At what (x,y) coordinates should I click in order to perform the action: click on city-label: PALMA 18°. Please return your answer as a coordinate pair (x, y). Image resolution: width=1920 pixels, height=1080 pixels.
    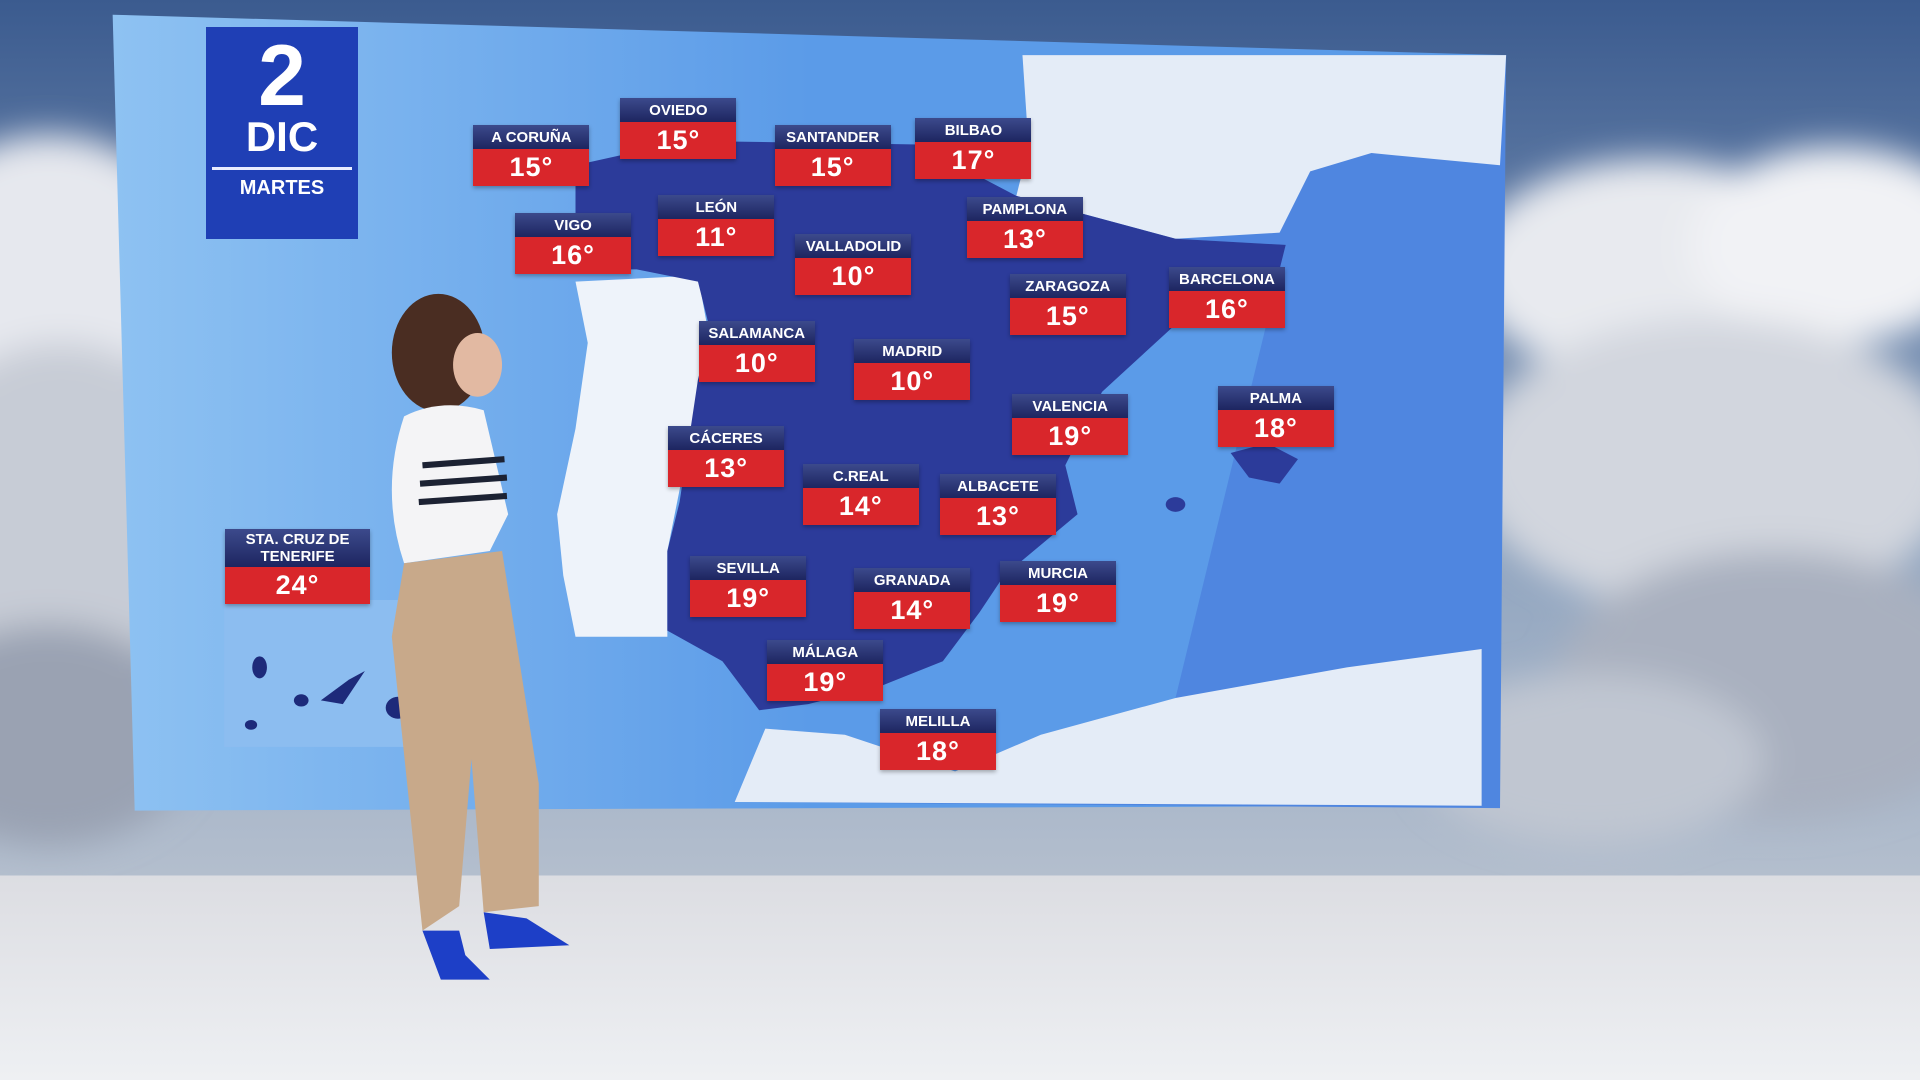
    Looking at the image, I should click on (1275, 416).